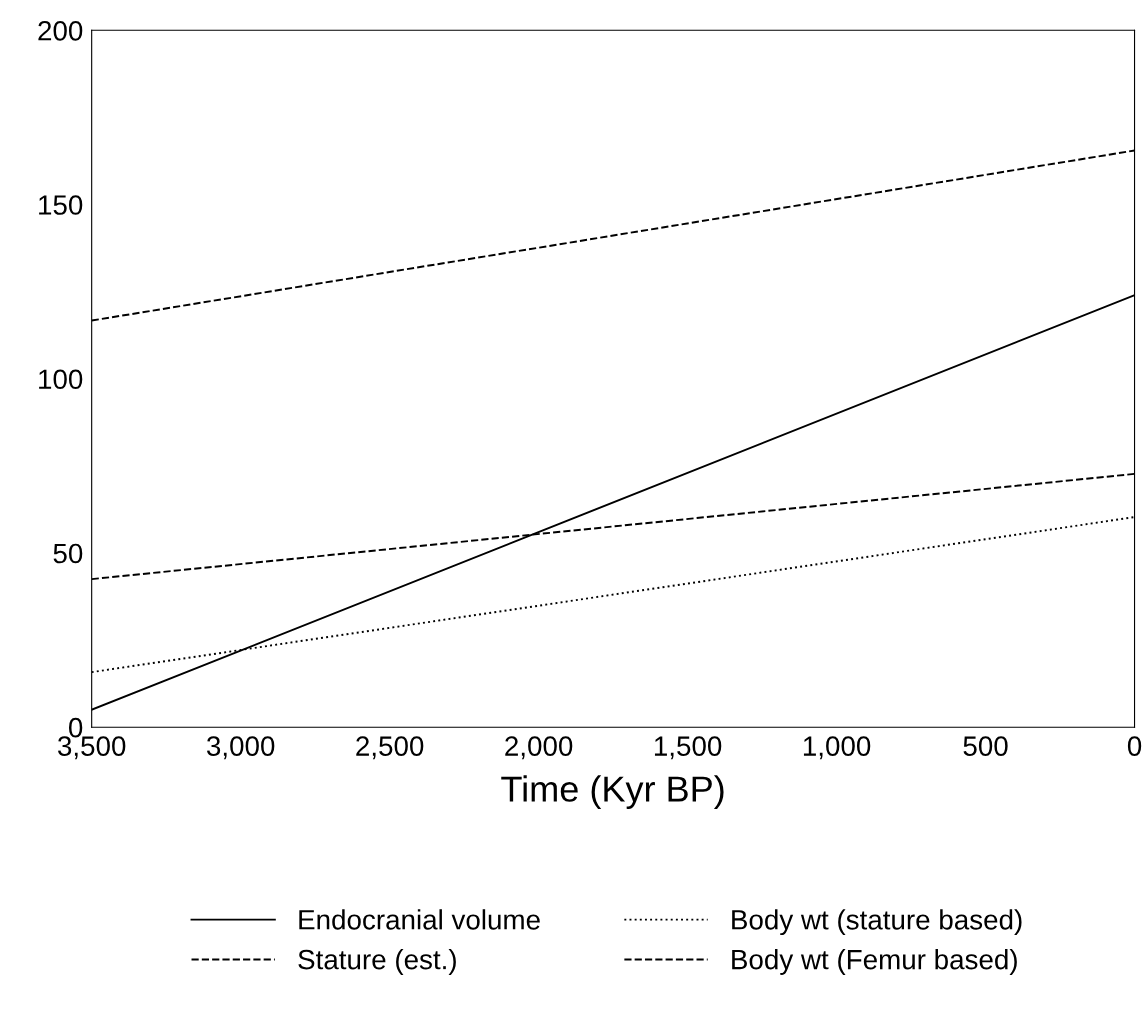  What do you see at coordinates (240, 748) in the screenshot?
I see `x-tick-label: 3,000` at bounding box center [240, 748].